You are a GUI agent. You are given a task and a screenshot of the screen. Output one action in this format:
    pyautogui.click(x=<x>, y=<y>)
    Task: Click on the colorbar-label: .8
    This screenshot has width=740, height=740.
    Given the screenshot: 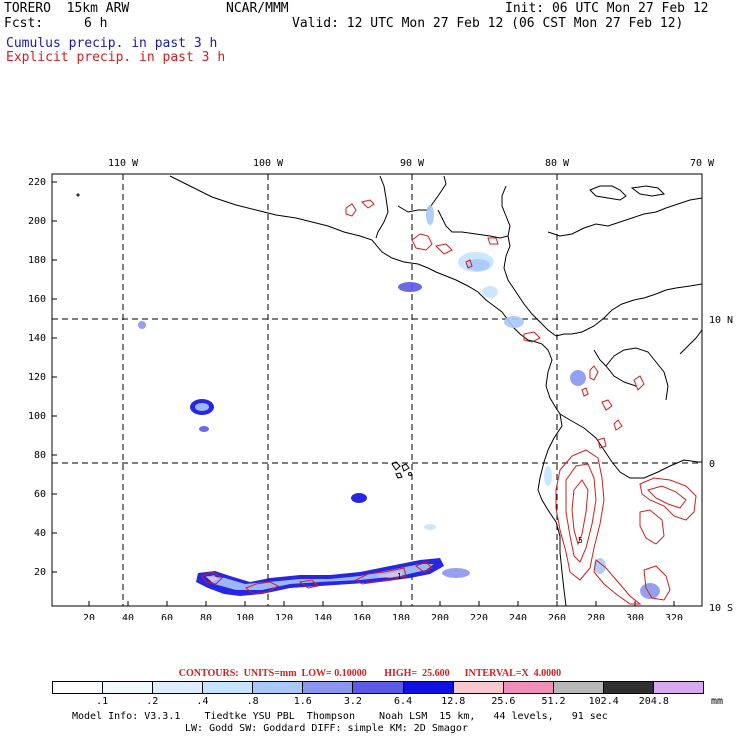 What is the action you would take?
    pyautogui.click(x=252, y=701)
    